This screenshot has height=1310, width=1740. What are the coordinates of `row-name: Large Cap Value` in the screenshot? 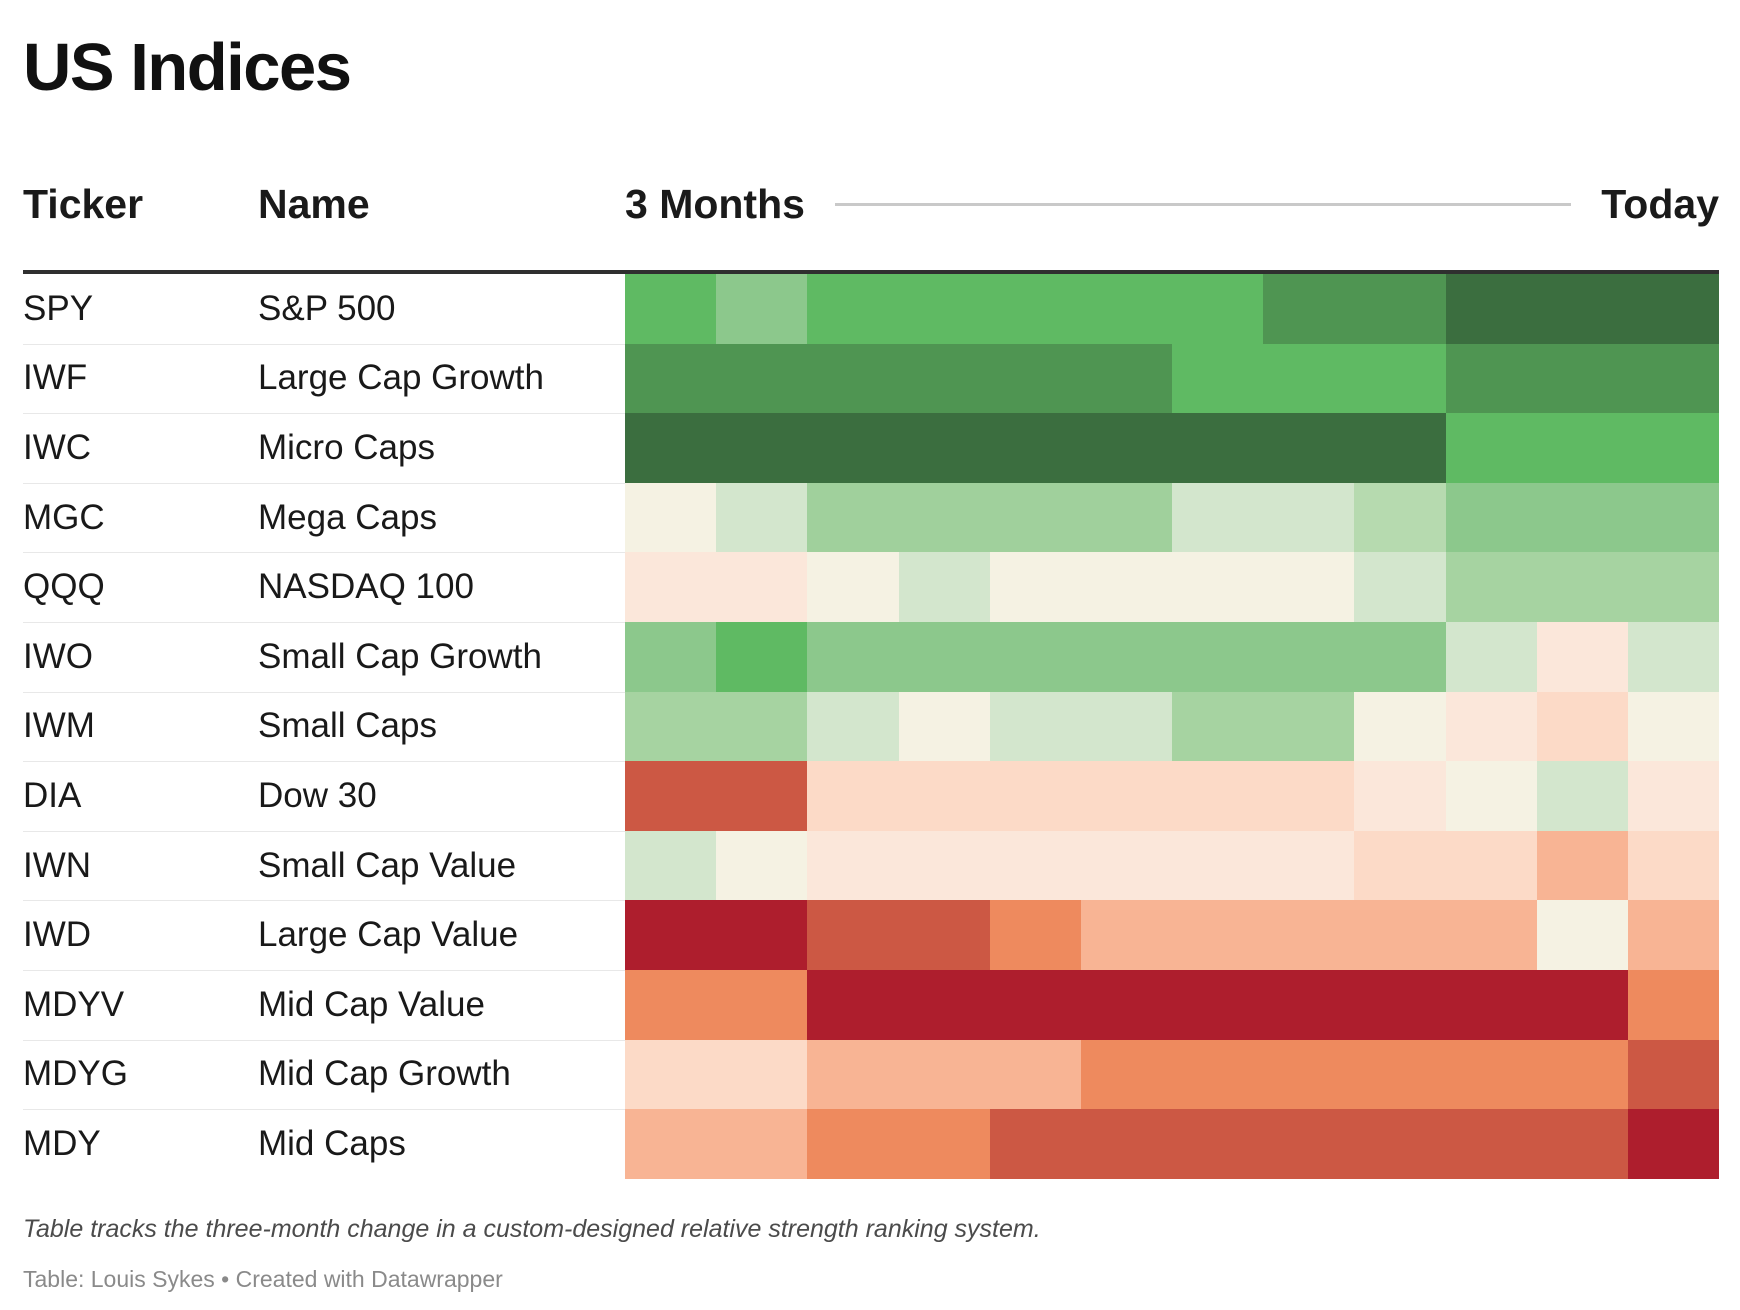 It's located at (388, 935).